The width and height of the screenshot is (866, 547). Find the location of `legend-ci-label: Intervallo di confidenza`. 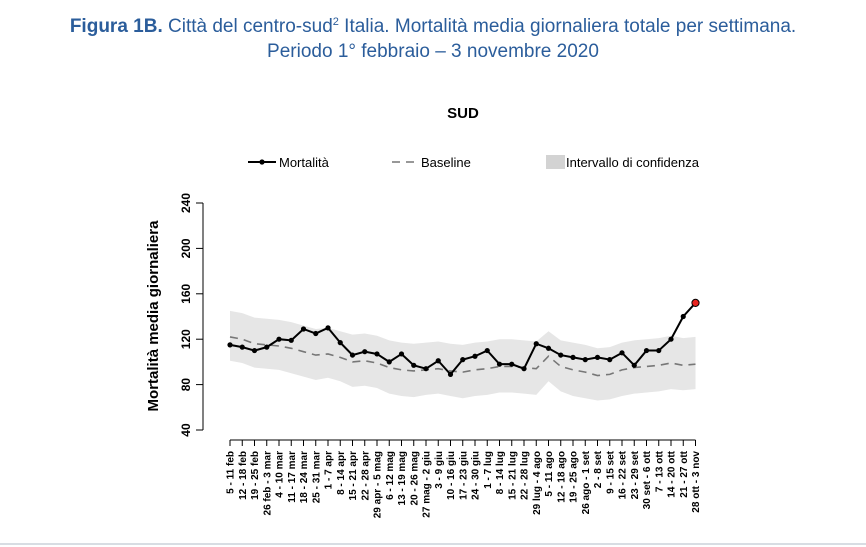

legend-ci-label: Intervallo di confidenza is located at coordinates (633, 162).